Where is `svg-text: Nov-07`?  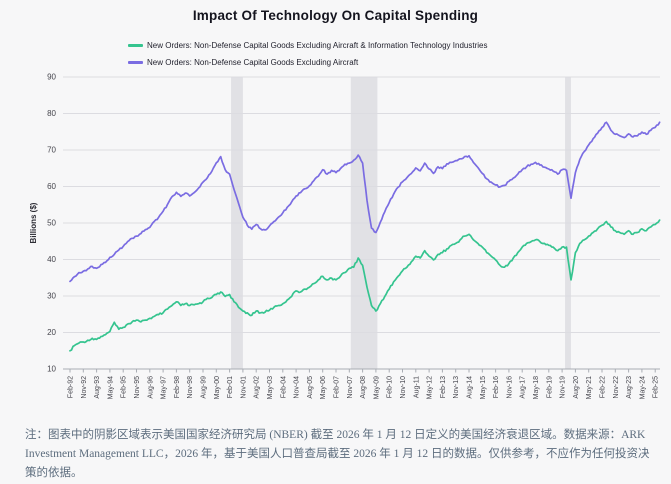
svg-text: Nov-07 is located at coordinates (350, 387).